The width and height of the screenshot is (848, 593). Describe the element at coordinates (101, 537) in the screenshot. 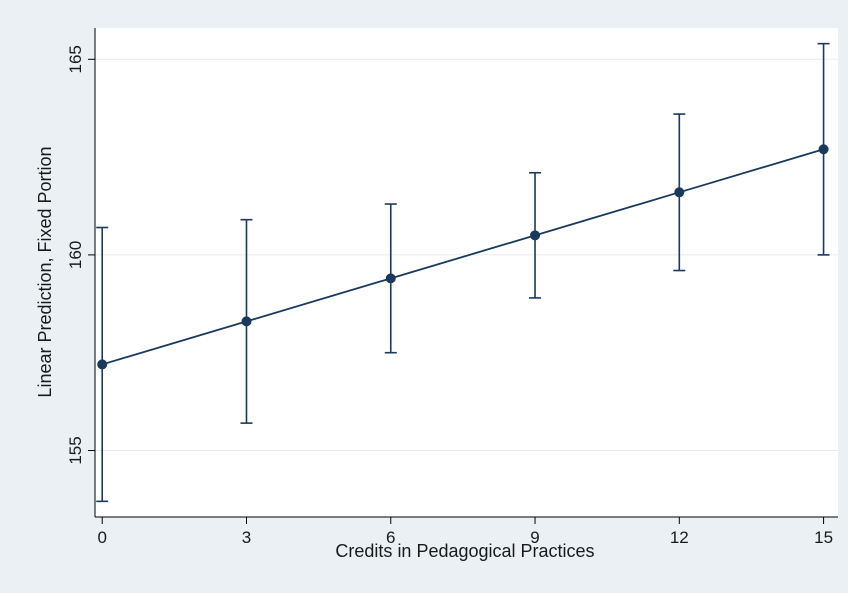

I see `x-tick-label-0: 0` at that location.